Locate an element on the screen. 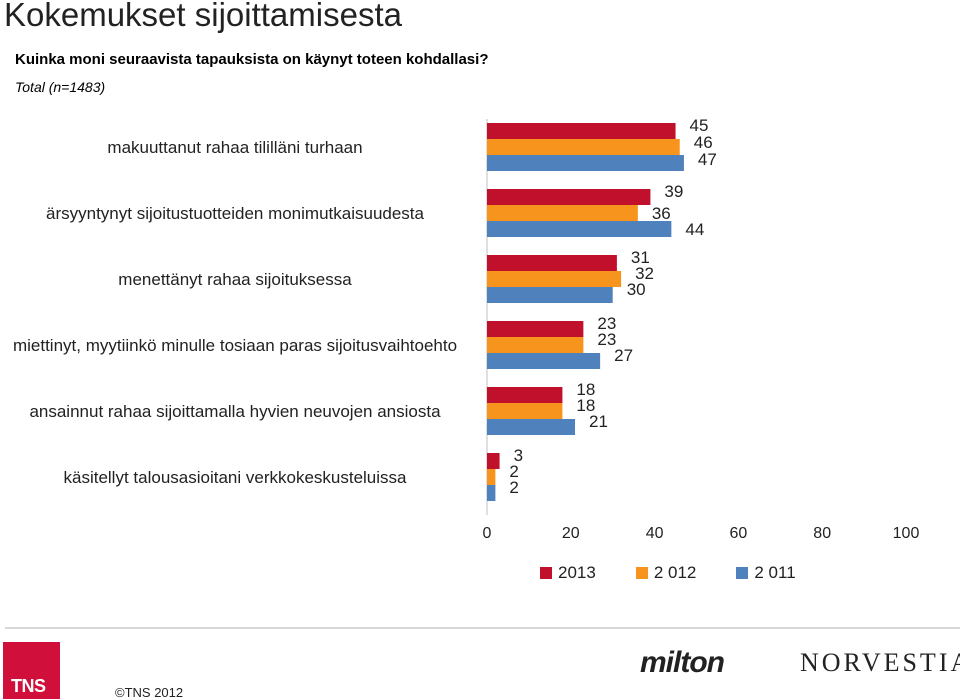  legend-label: 2013 is located at coordinates (577, 572).